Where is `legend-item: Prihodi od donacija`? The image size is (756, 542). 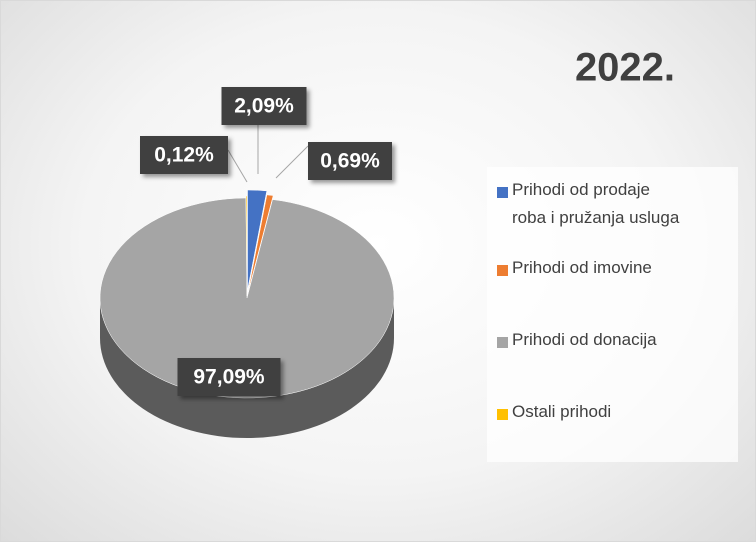
legend-item: Prihodi od donacija is located at coordinates (590, 342).